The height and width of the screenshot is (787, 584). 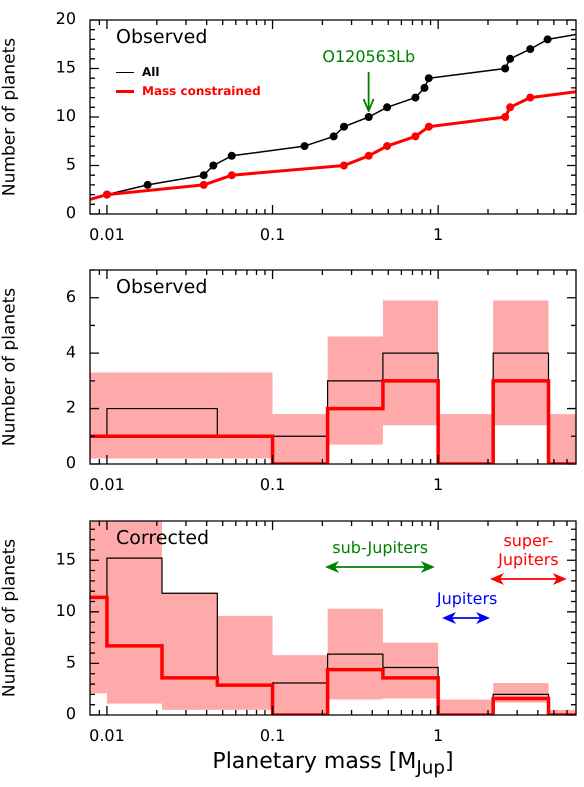 What do you see at coordinates (380, 548) in the screenshot?
I see `annotation: sub-Jupiters` at bounding box center [380, 548].